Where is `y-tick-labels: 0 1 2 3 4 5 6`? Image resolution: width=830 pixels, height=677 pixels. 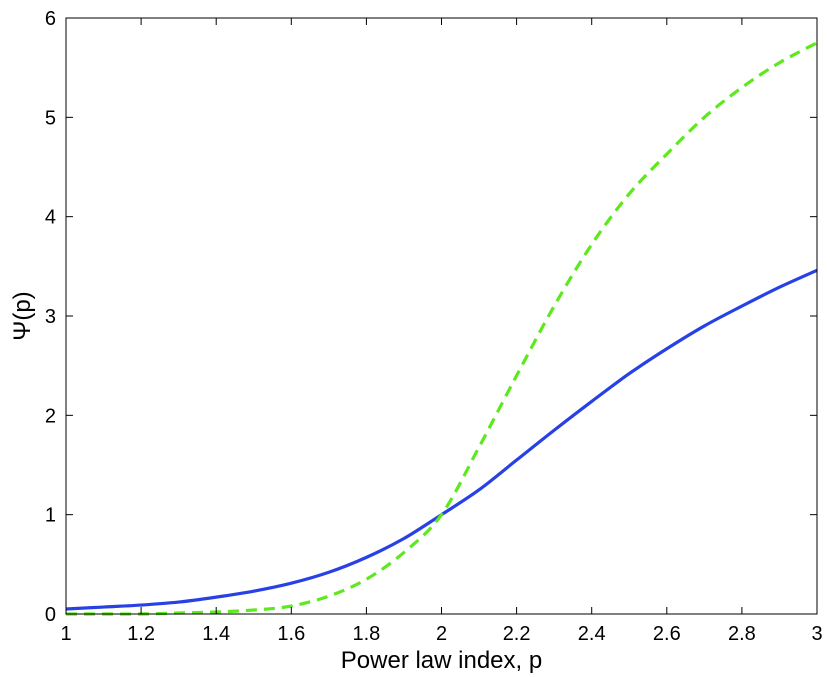 y-tick-labels: 0 1 2 3 4 5 6 is located at coordinates (50, 317).